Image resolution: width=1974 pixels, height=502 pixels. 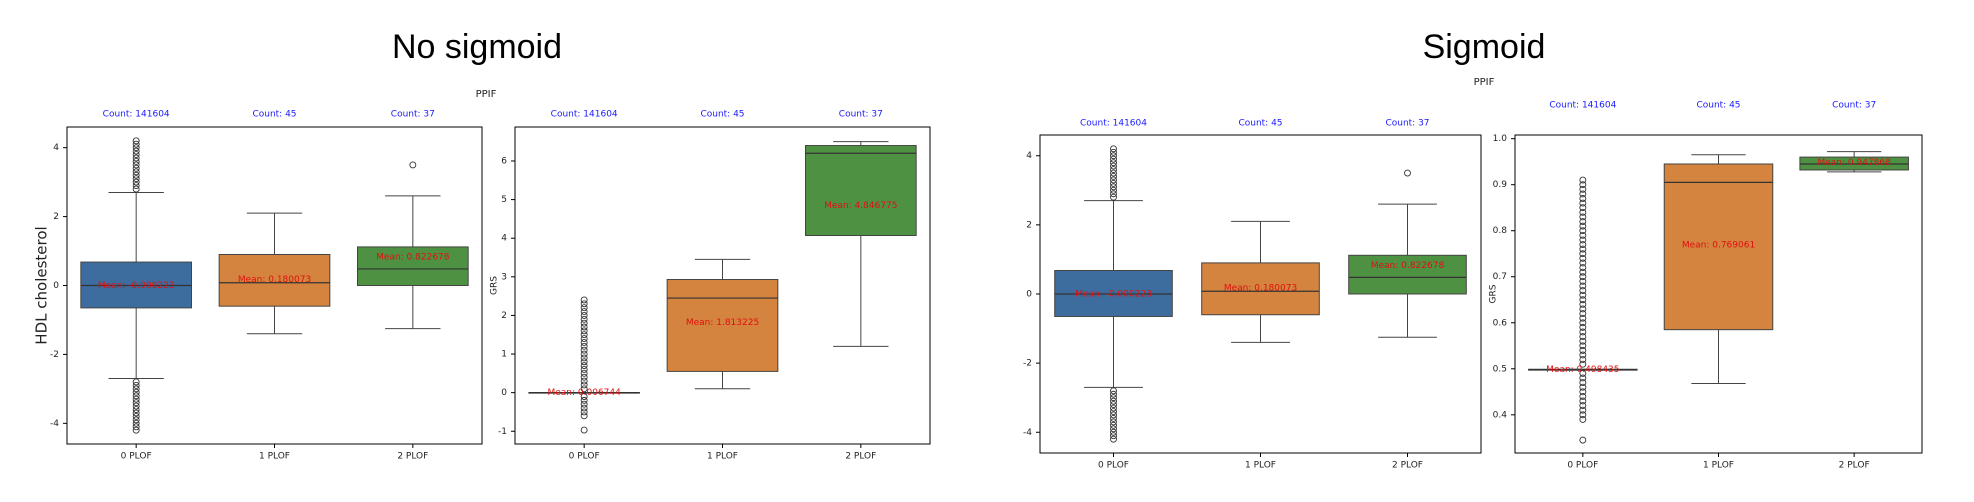 What do you see at coordinates (504, 161) in the screenshot?
I see `y-tick-label: 6` at bounding box center [504, 161].